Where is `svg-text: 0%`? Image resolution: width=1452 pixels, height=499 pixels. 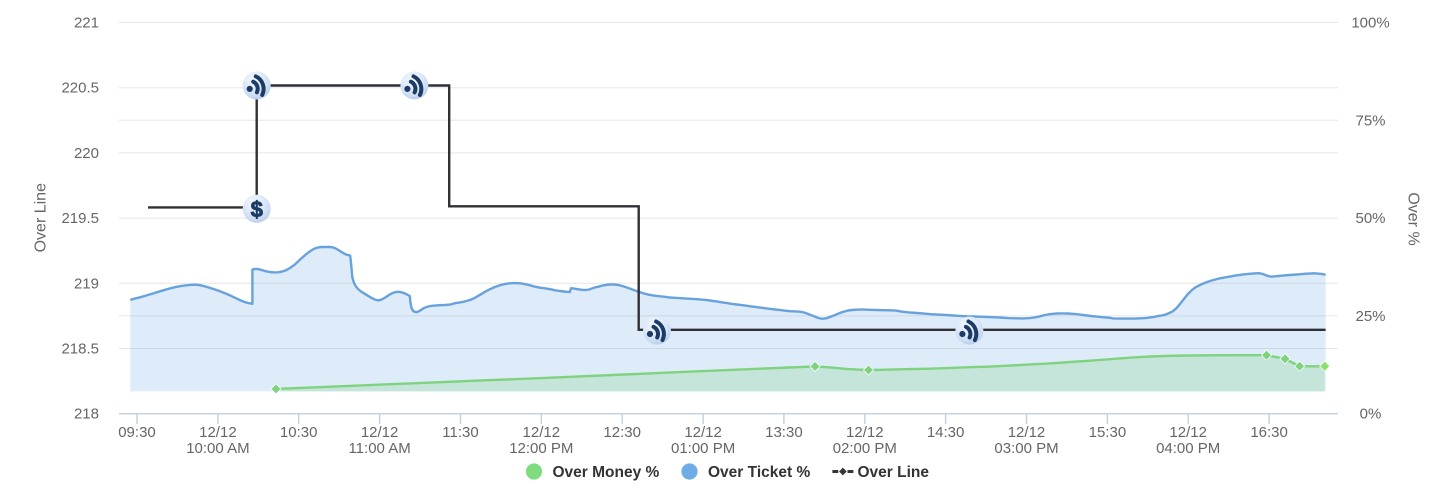
svg-text: 0% is located at coordinates (1371, 414).